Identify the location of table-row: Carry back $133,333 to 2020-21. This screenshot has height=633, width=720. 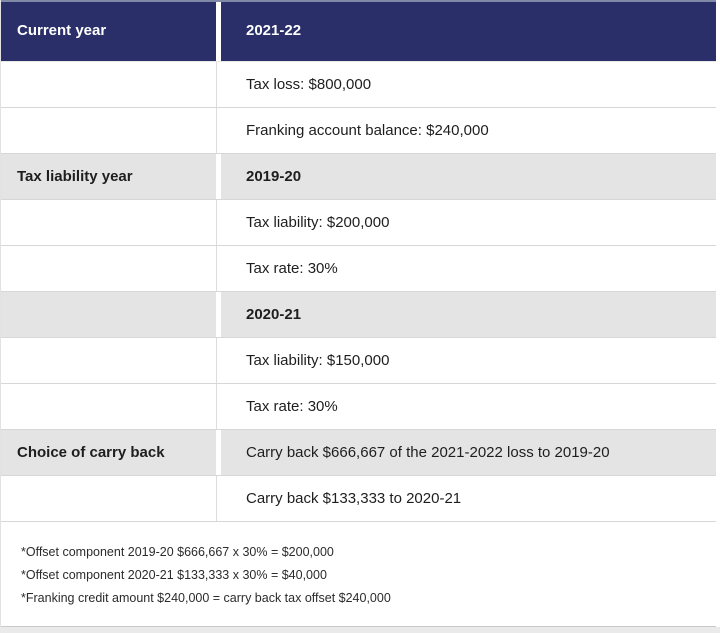
(358, 499).